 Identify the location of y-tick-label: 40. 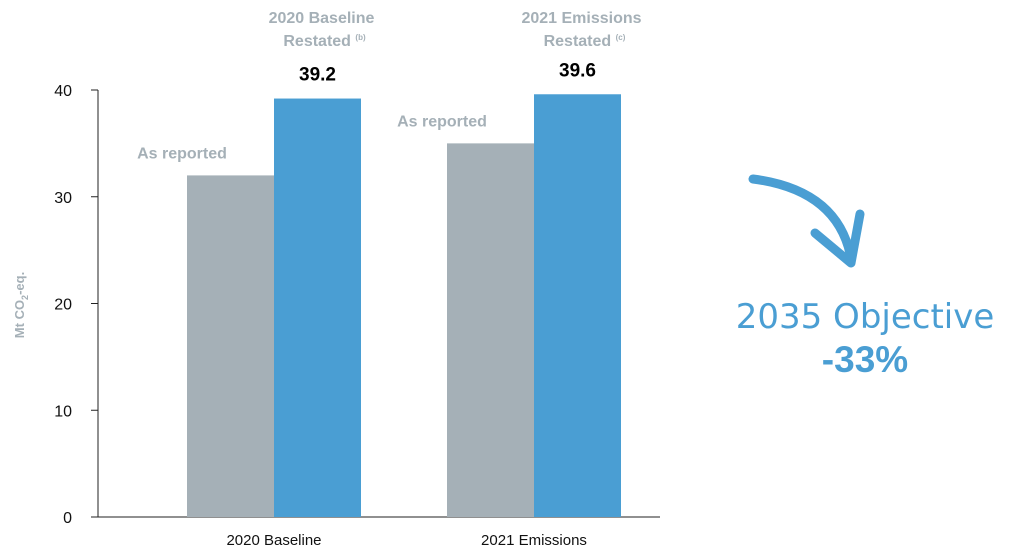
(63, 91).